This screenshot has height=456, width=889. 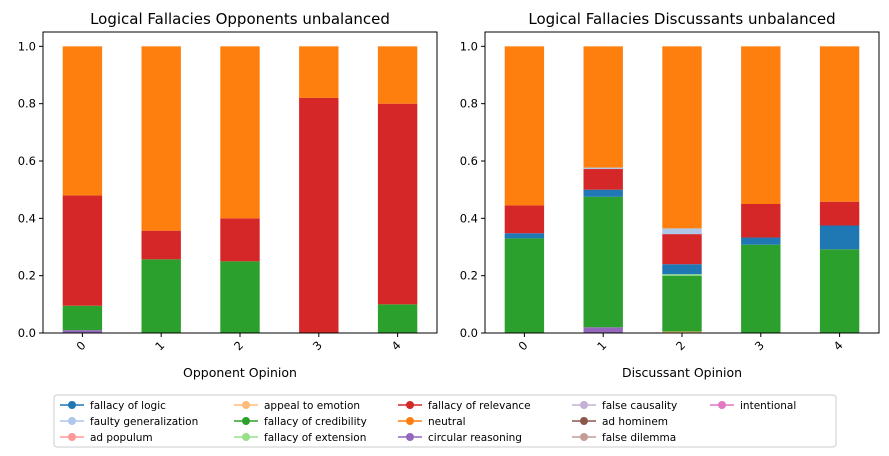 What do you see at coordinates (240, 240) in the screenshot?
I see `left-bar-2-fallacy-of-relevance` at bounding box center [240, 240].